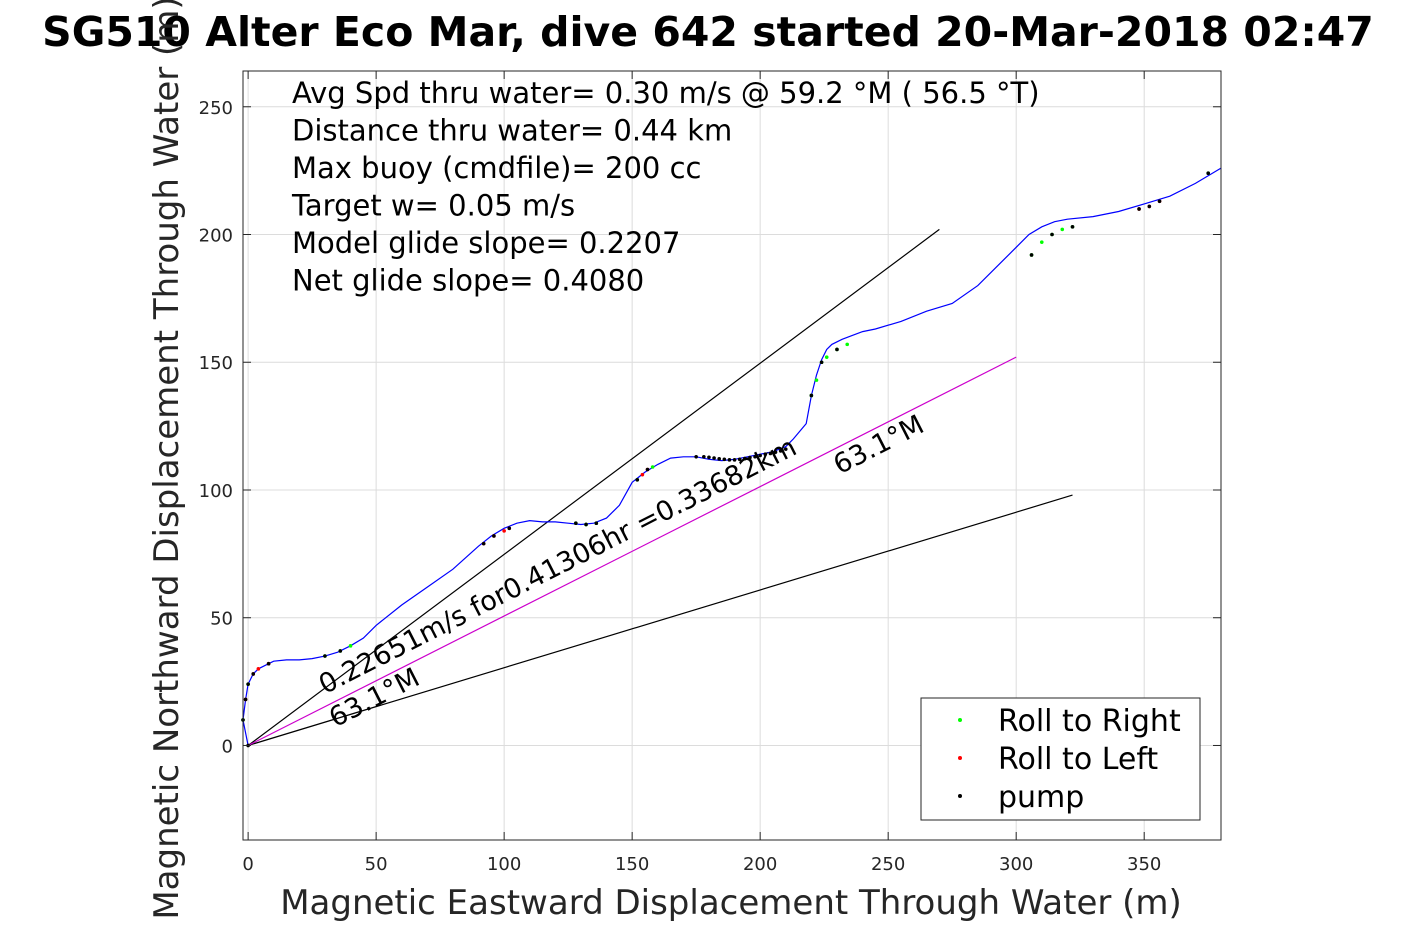  I want to click on y-tick-label: 200, so click(216, 236).